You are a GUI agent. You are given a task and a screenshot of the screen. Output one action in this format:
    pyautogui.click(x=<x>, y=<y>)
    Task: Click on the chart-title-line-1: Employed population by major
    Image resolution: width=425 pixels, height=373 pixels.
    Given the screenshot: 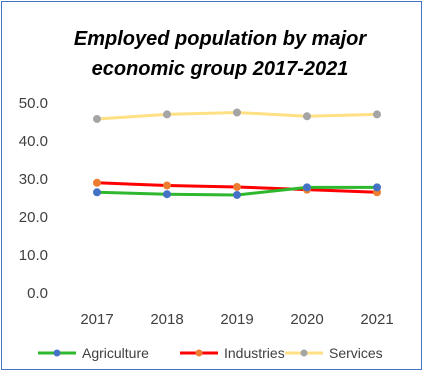 What is the action you would take?
    pyautogui.click(x=220, y=39)
    